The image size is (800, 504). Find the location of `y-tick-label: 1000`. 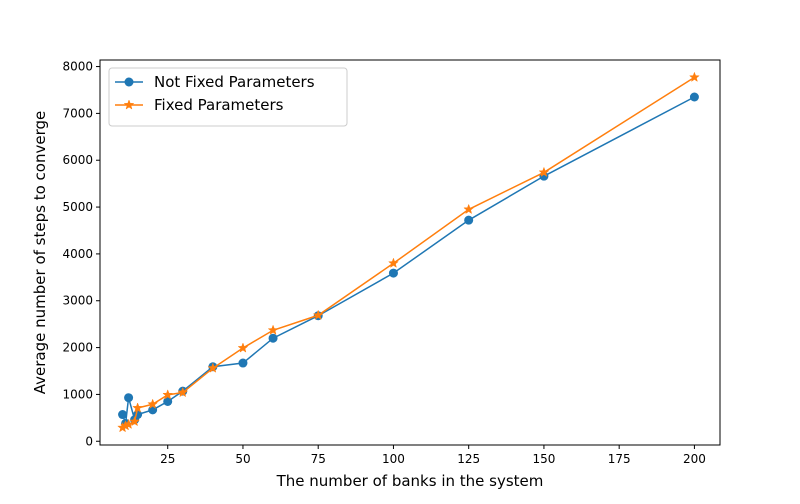

y-tick-label: 1000 is located at coordinates (77, 394).